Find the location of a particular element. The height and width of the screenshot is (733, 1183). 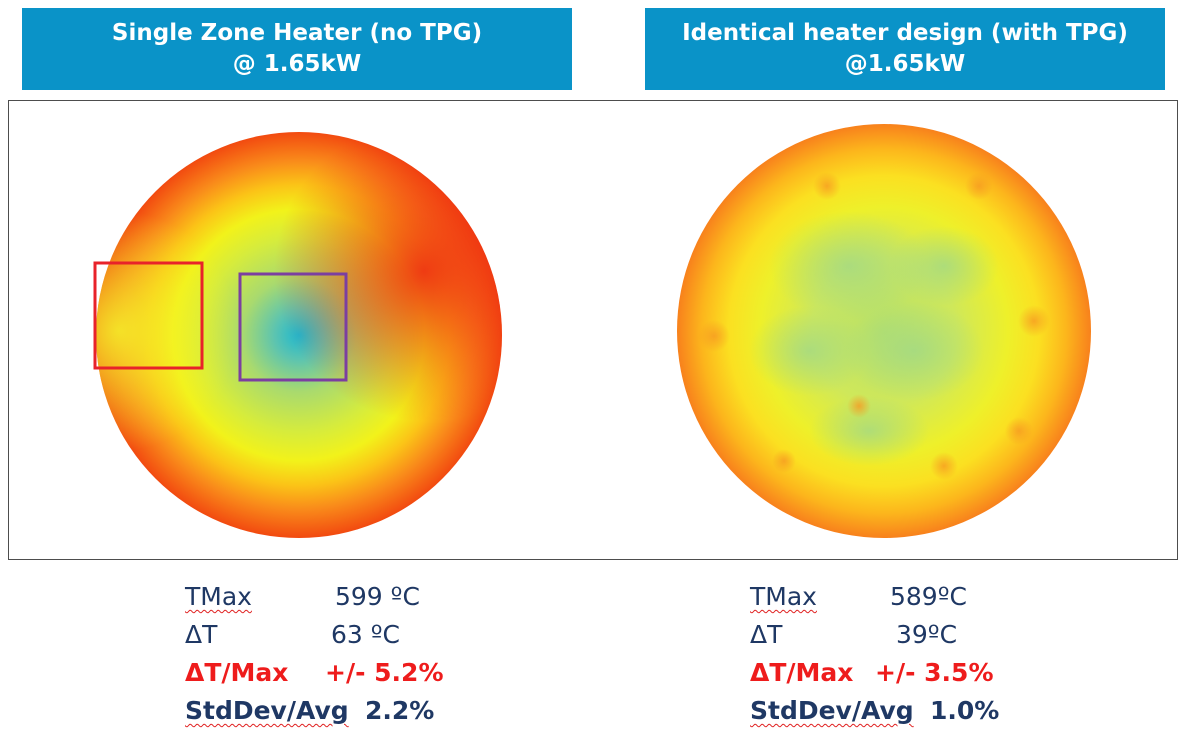

stddev-avg-value: 2.2% is located at coordinates (400, 710).